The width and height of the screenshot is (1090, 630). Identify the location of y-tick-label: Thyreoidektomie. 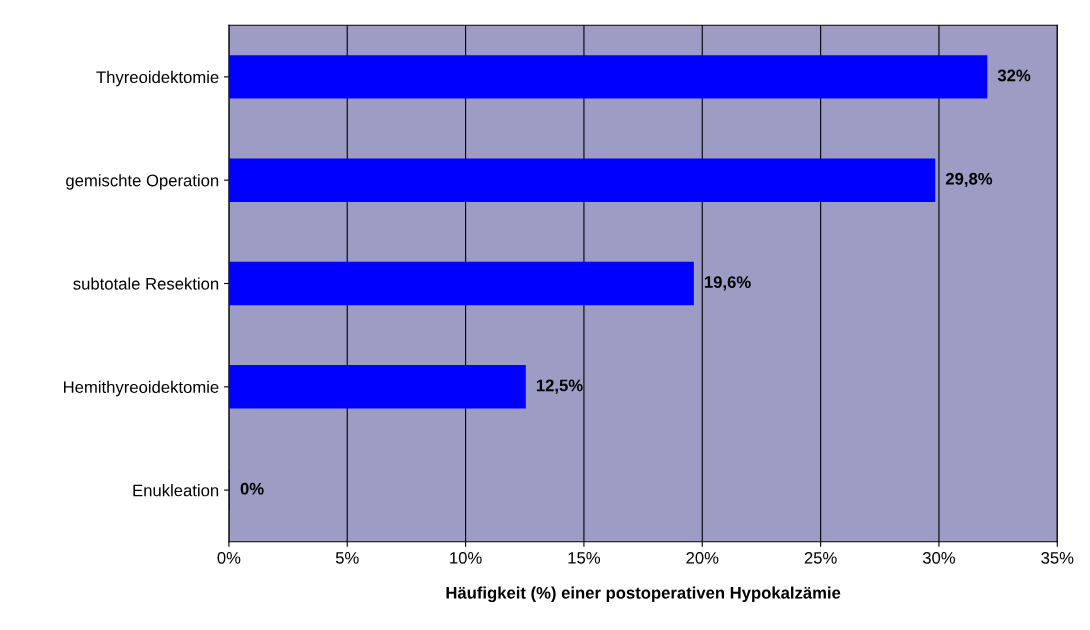
(157, 78).